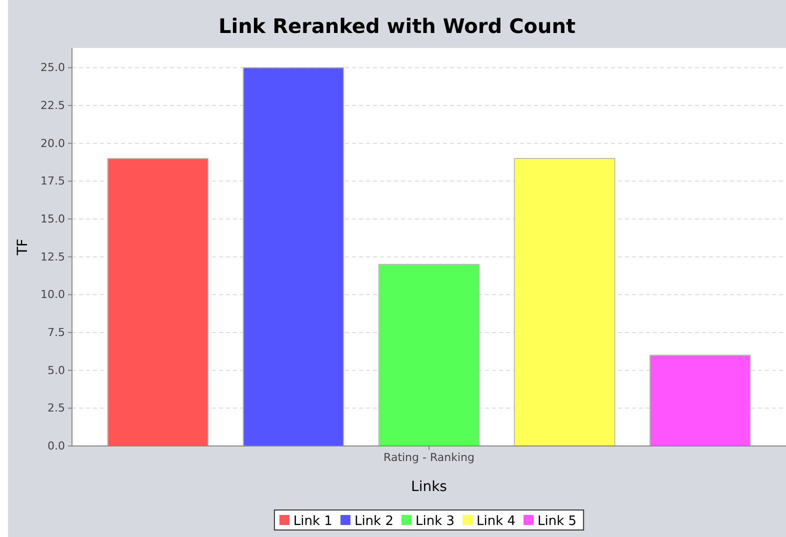 Image resolution: width=786 pixels, height=537 pixels. I want to click on legend-label: Link 1, so click(312, 521).